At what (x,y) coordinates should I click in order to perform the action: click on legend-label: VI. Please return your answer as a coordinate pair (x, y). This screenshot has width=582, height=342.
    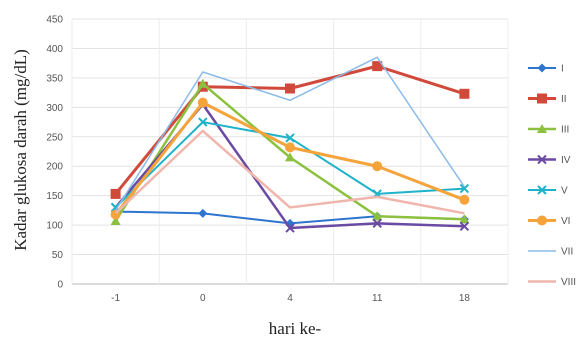
    Looking at the image, I should click on (565, 221).